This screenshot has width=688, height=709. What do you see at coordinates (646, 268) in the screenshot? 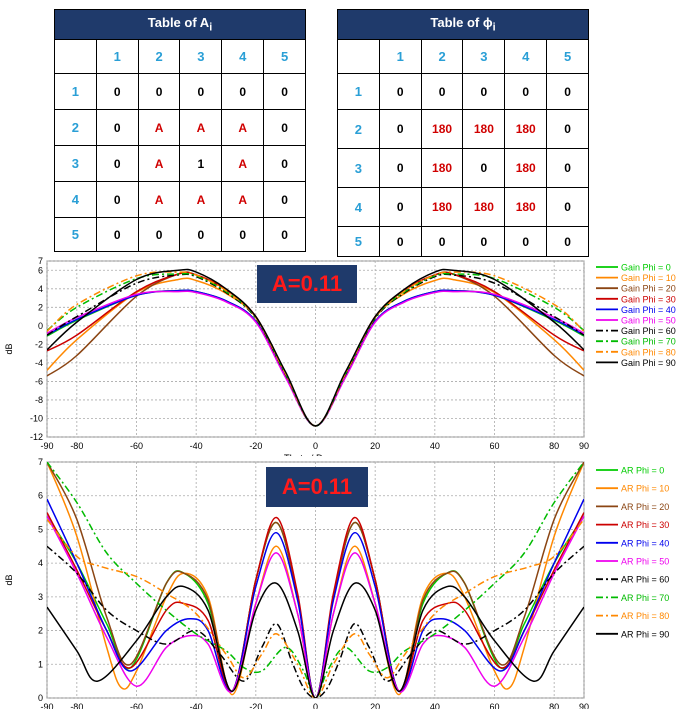
I see `legend-label: Gain Phi = 0` at bounding box center [646, 268].